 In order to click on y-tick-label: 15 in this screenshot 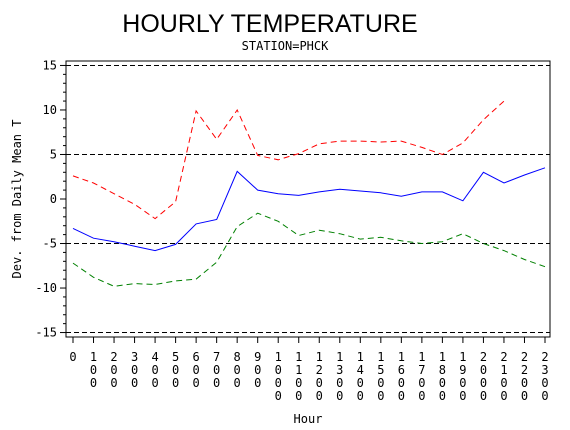, I will do `click(50, 65)`.